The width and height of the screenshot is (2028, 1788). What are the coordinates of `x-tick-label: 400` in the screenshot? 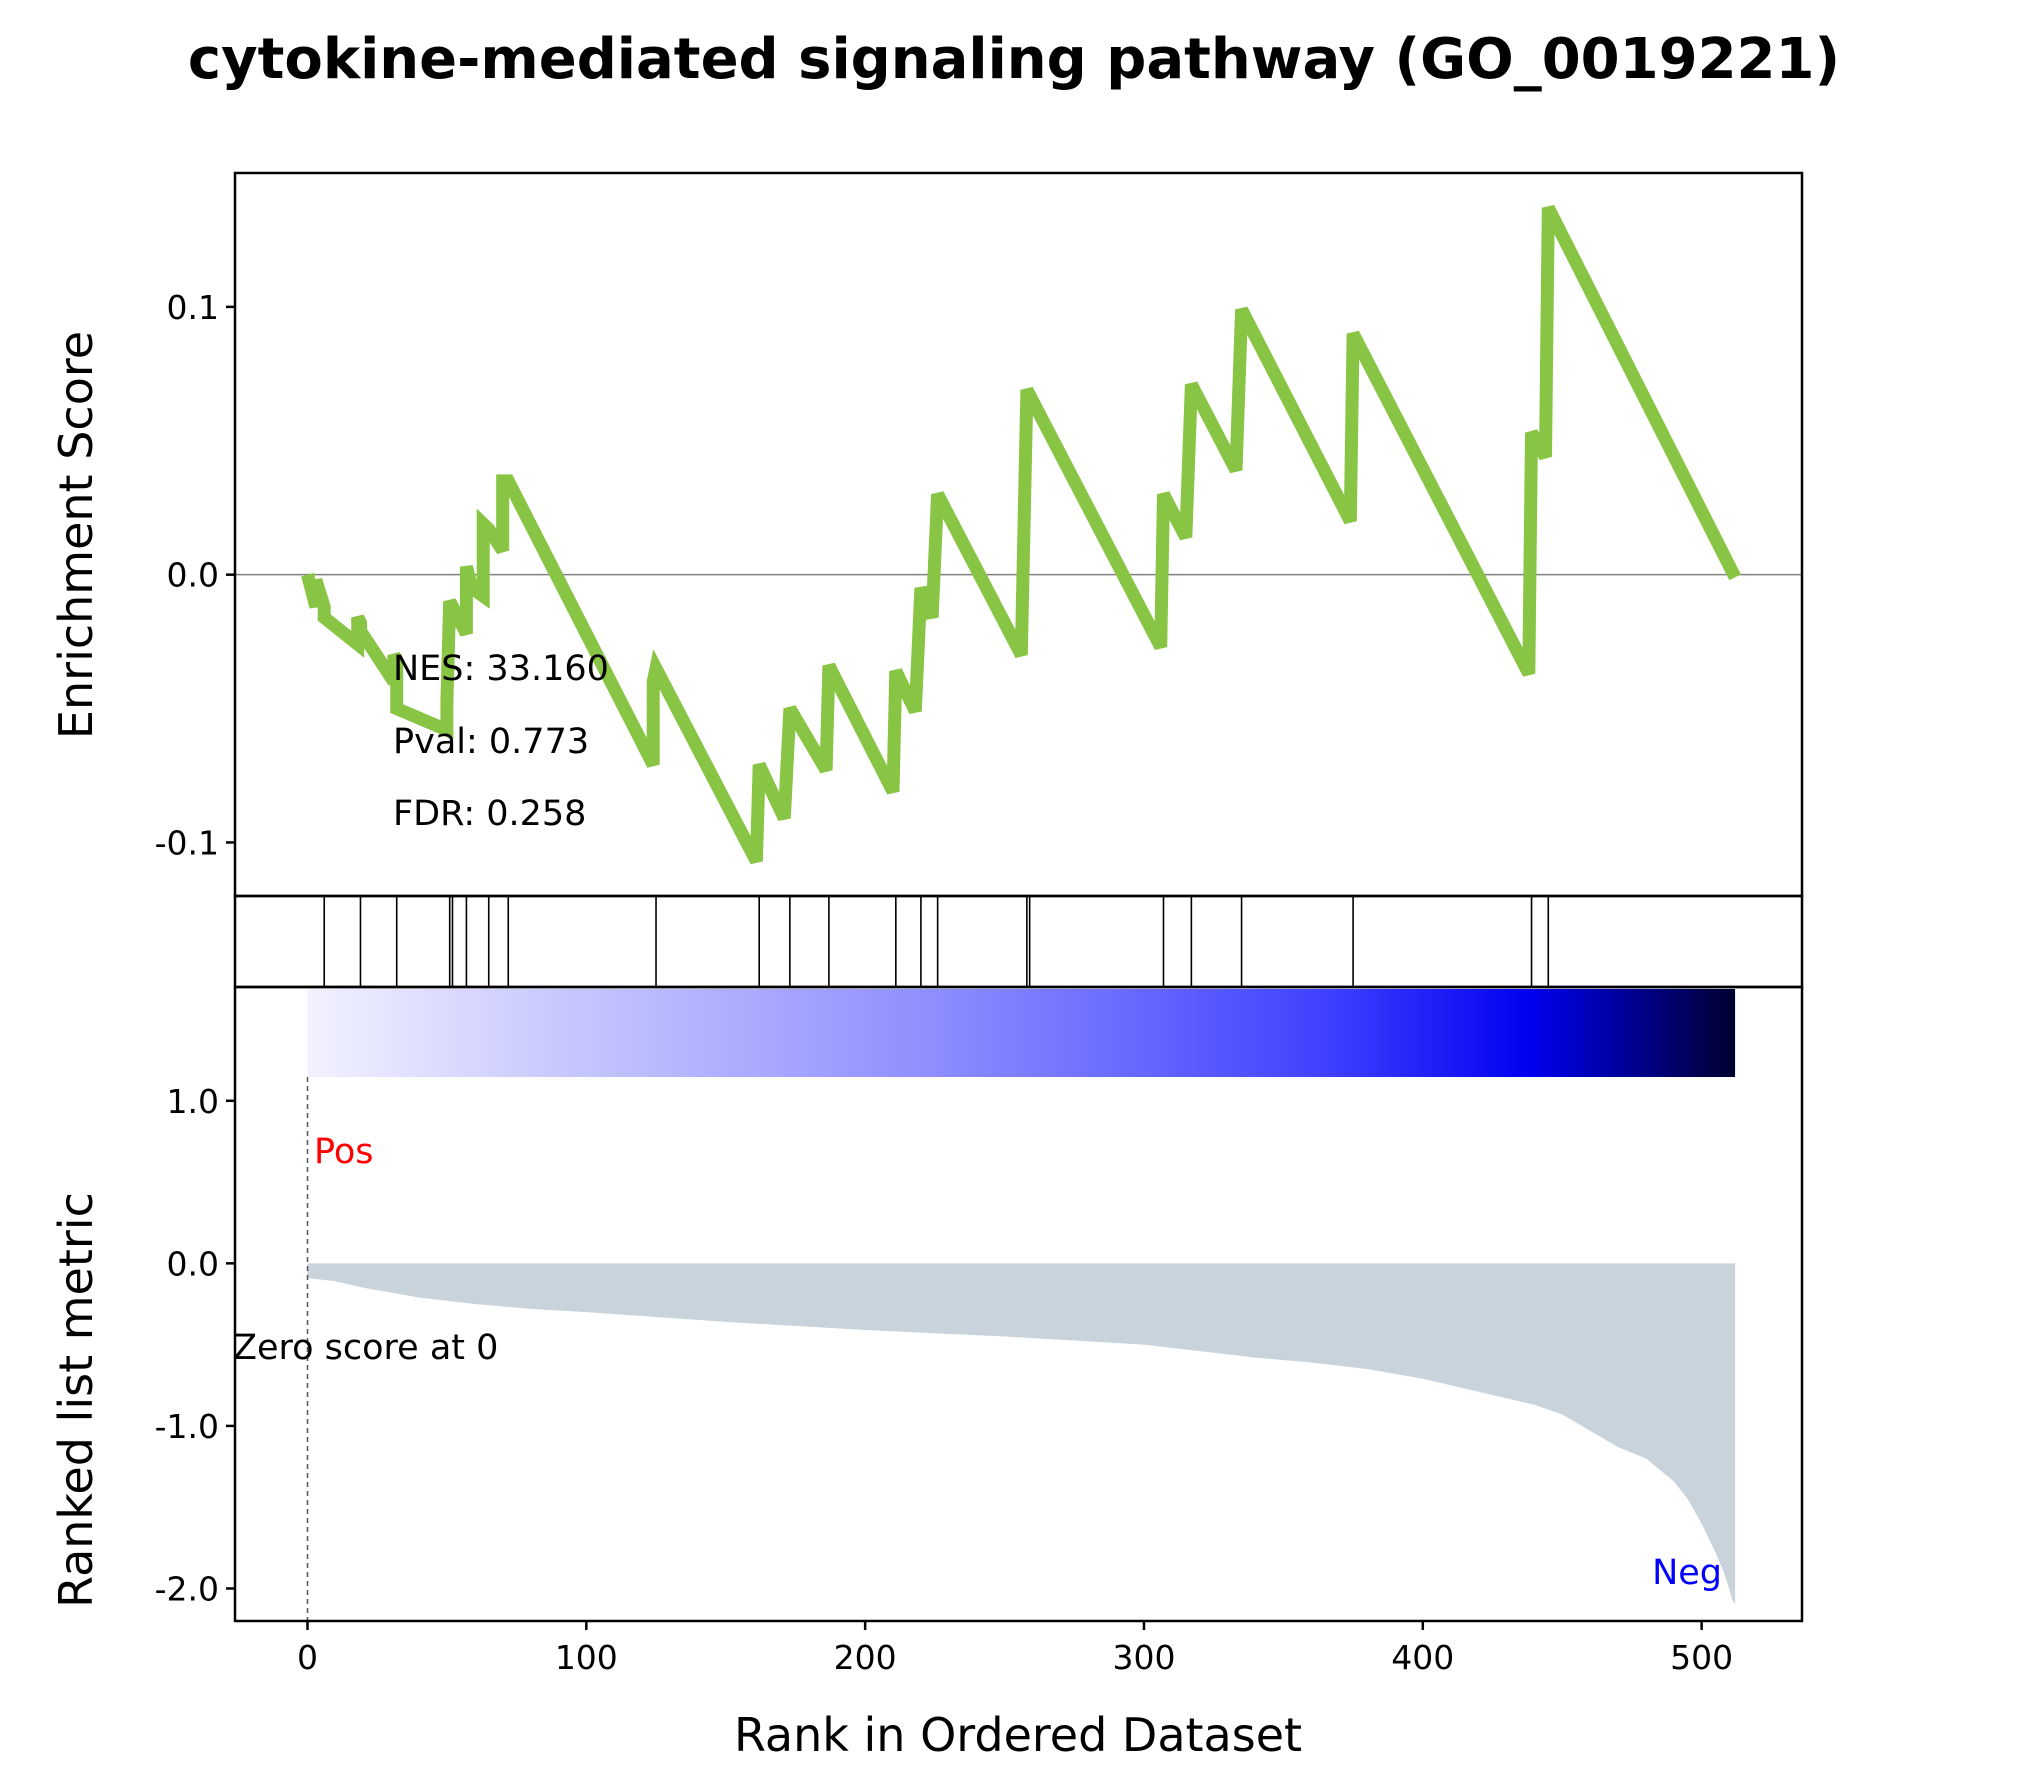 It's located at (1422, 1657).